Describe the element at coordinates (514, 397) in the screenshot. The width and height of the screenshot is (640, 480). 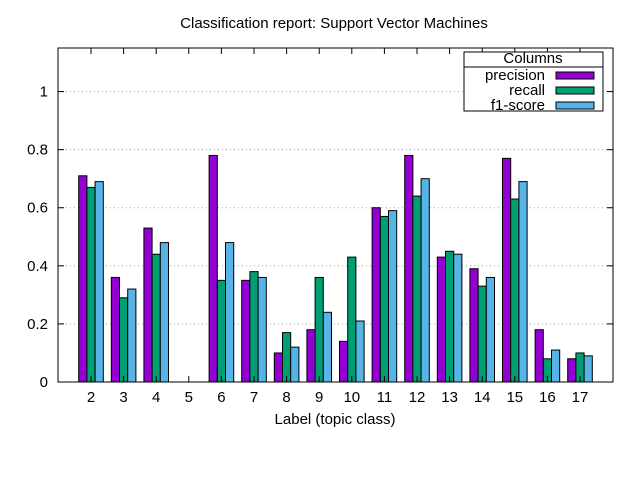
I see `x-tick-label: 15` at that location.